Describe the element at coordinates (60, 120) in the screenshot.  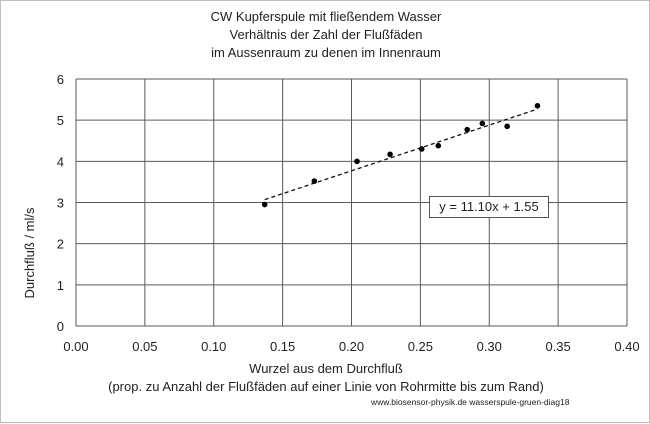
I see `y-tick-label: 5` at that location.